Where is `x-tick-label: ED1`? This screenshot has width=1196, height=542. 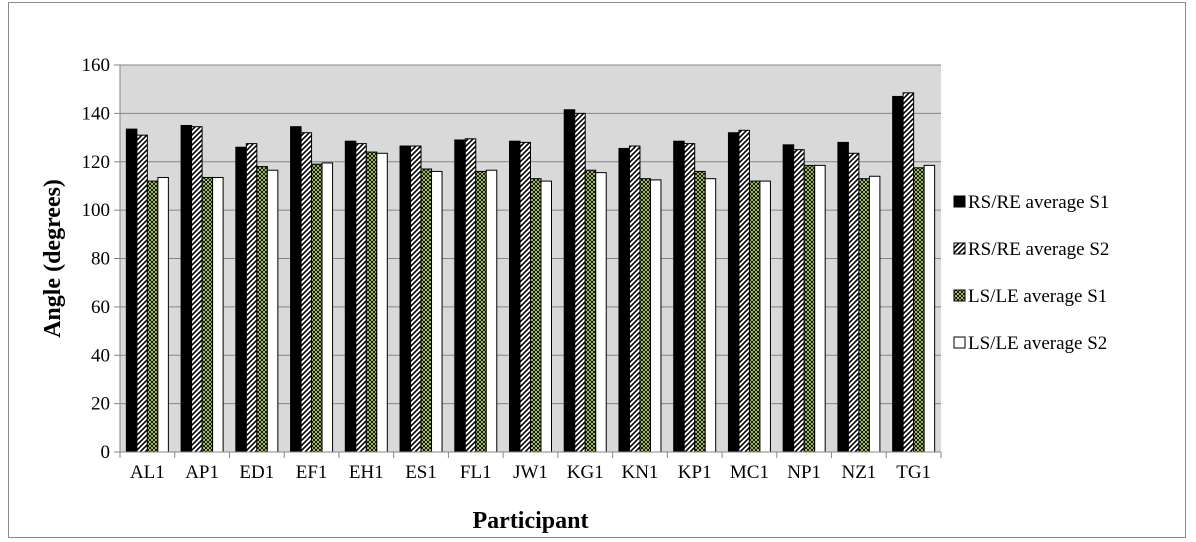 x-tick-label: ED1 is located at coordinates (256, 472).